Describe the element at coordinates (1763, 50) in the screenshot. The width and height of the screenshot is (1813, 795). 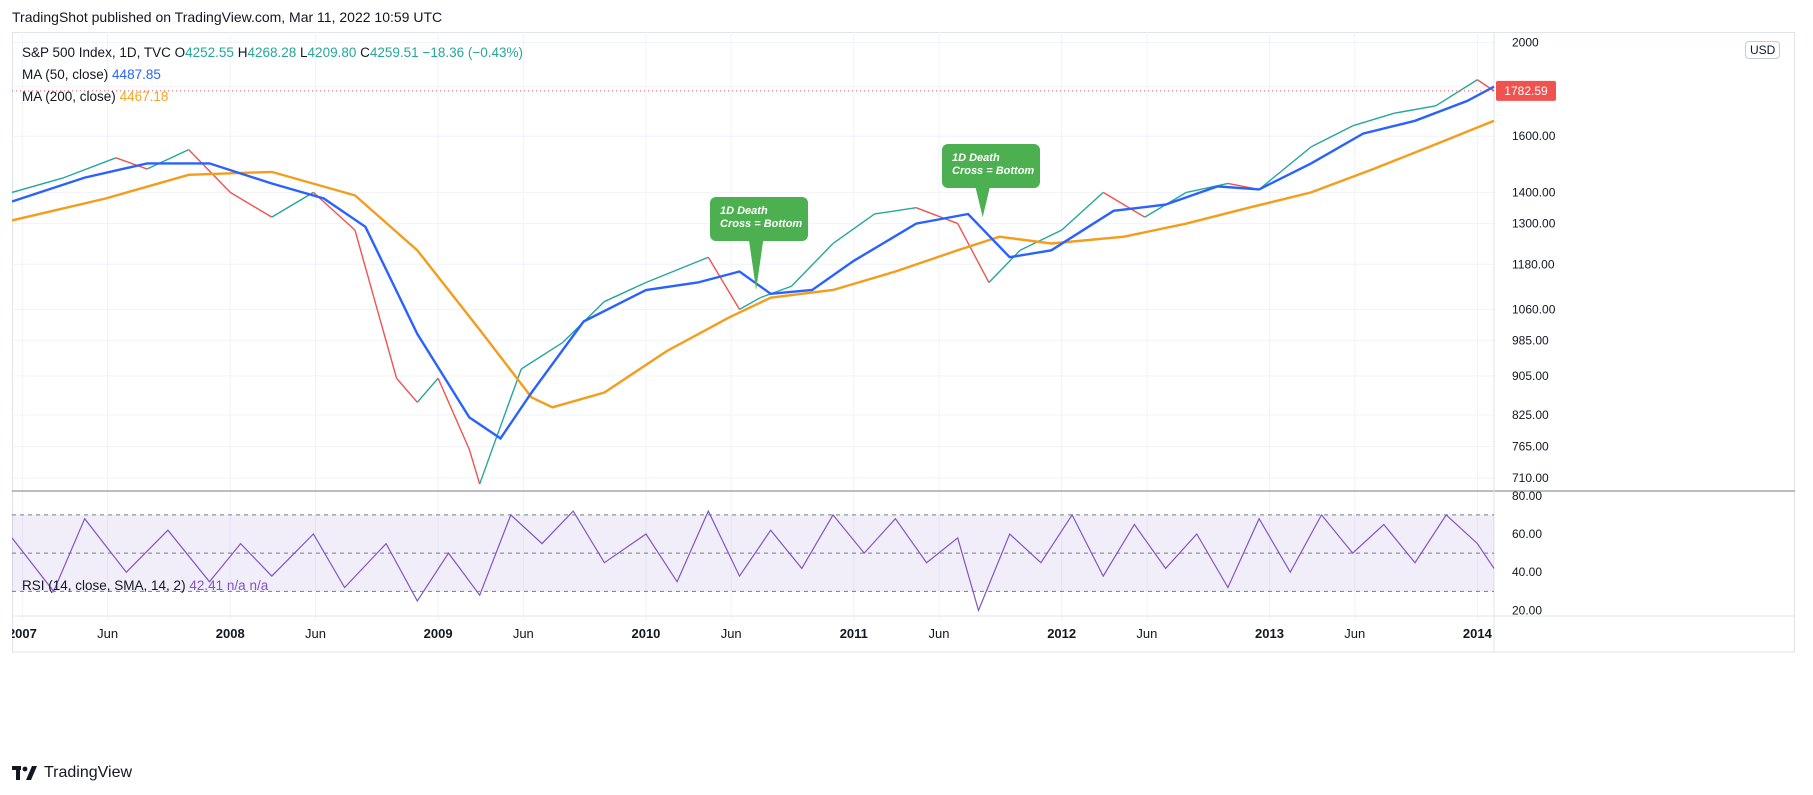
I see `currency-badge: USD` at that location.